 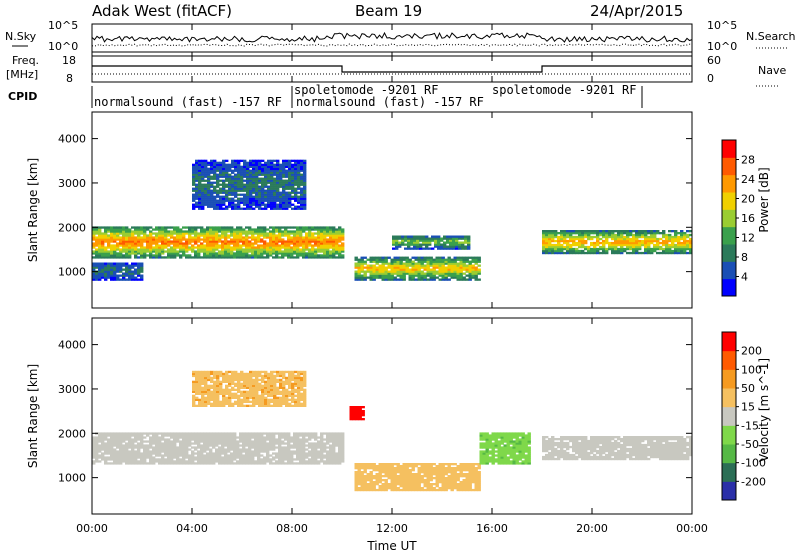 What do you see at coordinates (188, 102) in the screenshot?
I see `cpid-mode-1: normalsound (fast) -157 RF` at bounding box center [188, 102].